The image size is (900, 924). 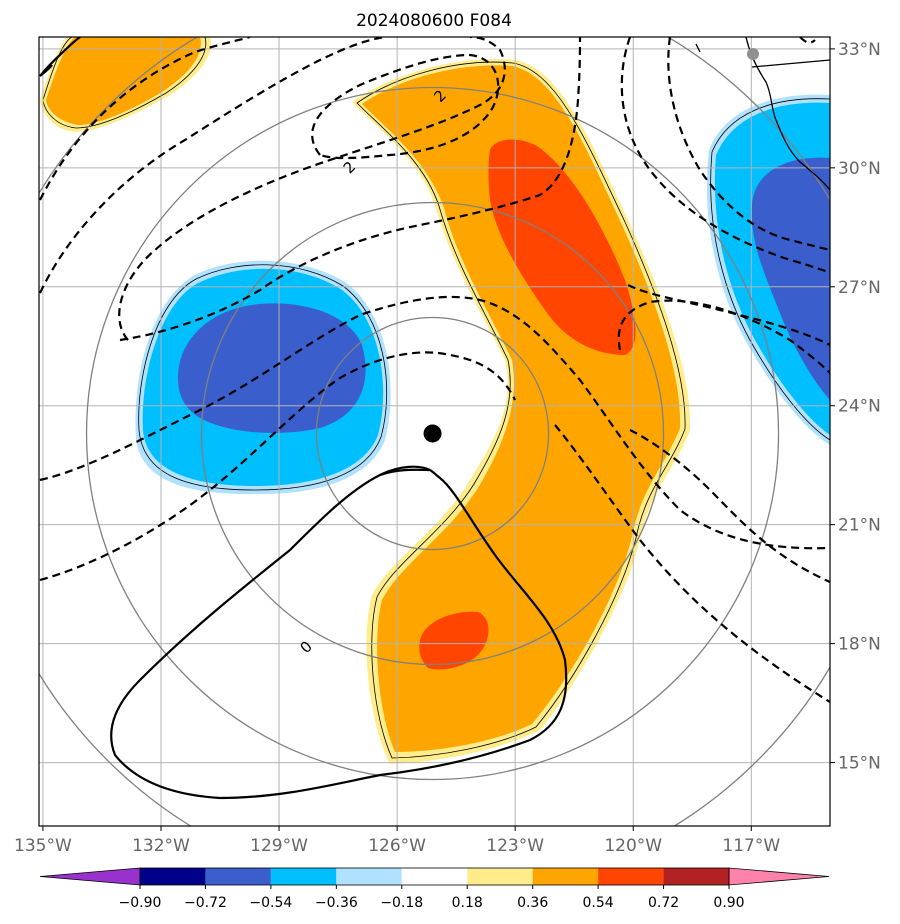 What do you see at coordinates (272, 368) in the screenshot?
I see `negative-shading-strong` at bounding box center [272, 368].